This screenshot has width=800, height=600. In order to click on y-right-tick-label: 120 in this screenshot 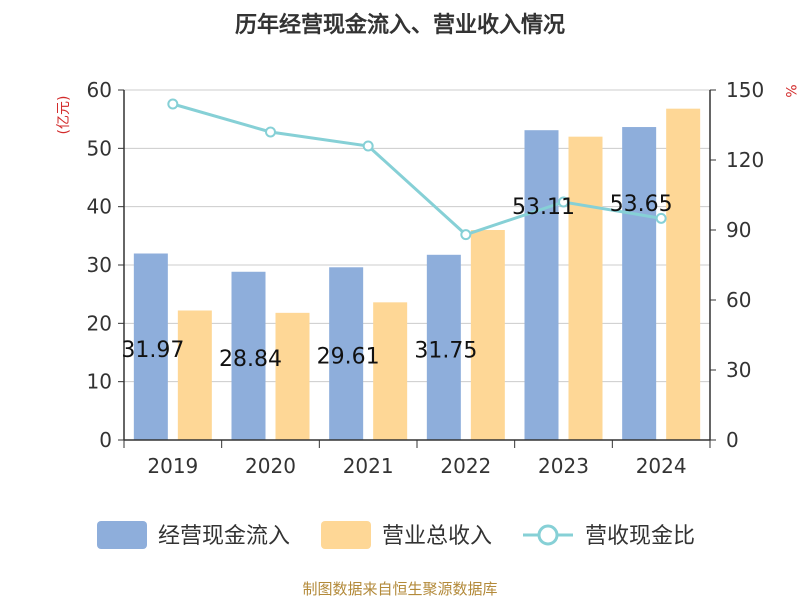, I will do `click(745, 160)`.